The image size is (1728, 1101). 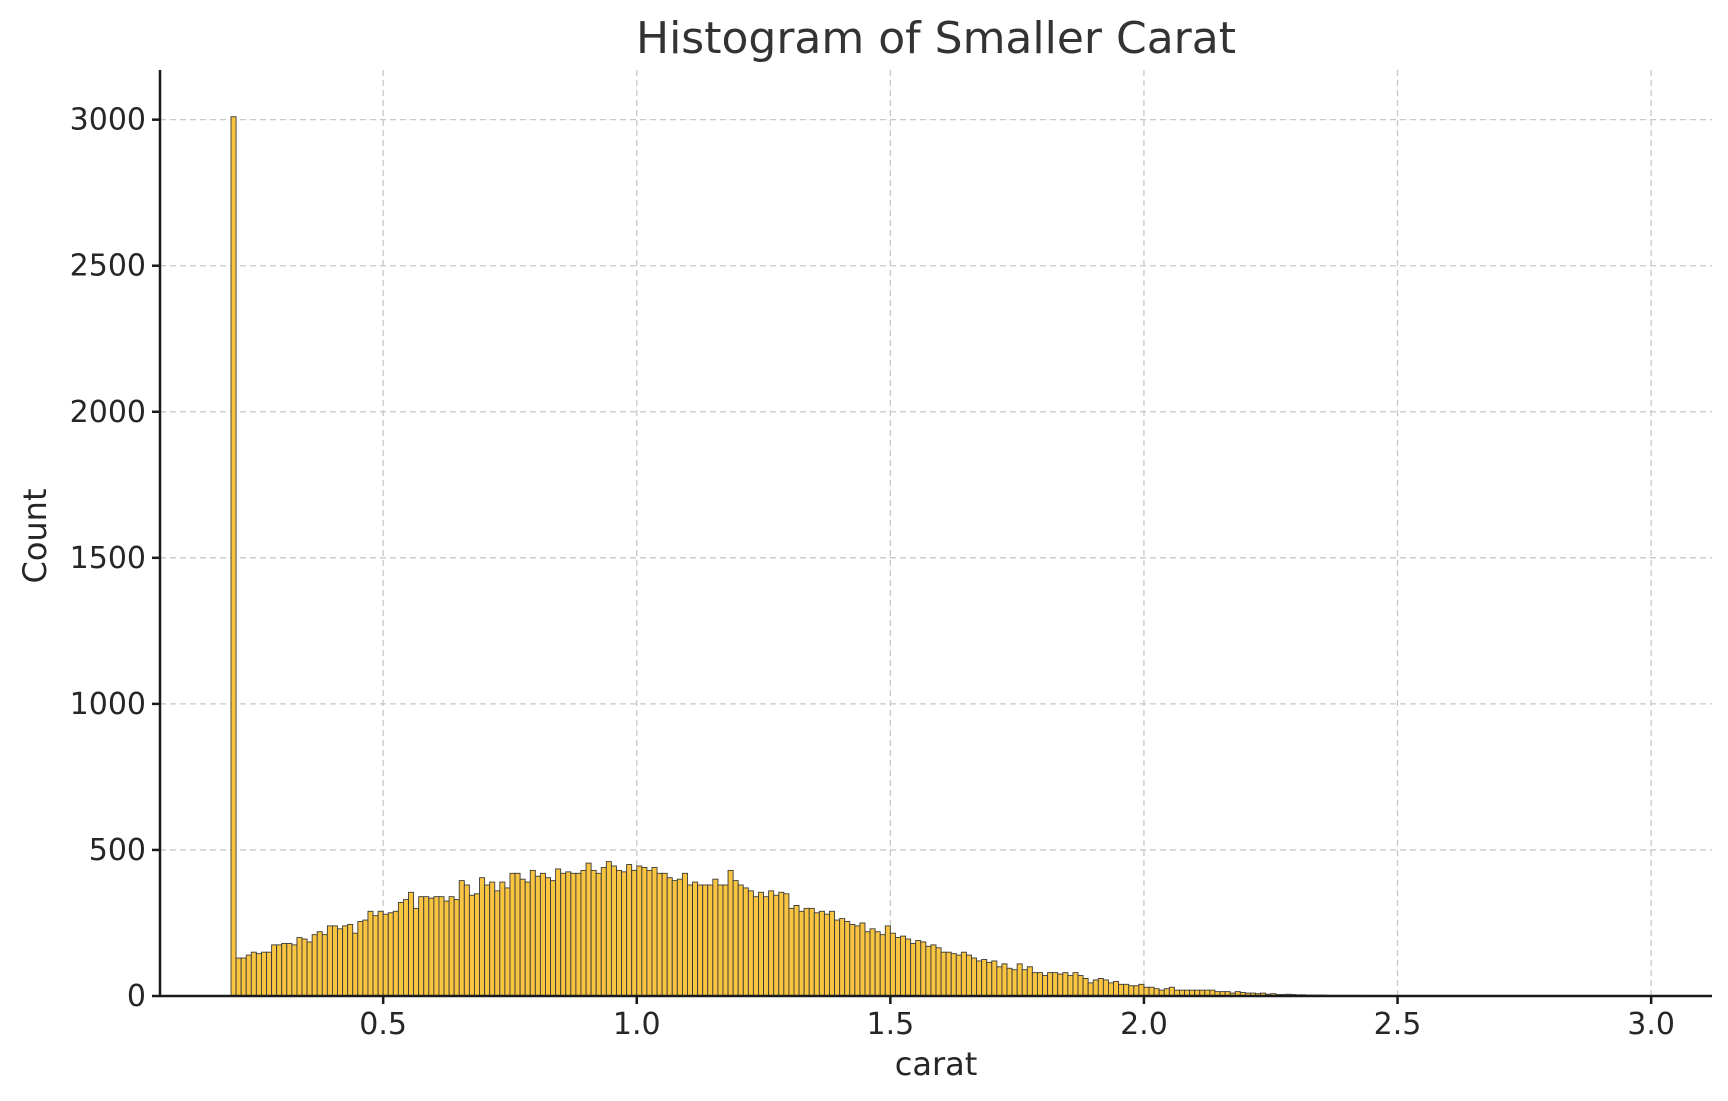 I want to click on y-tick-label: 2500, so click(x=108, y=266).